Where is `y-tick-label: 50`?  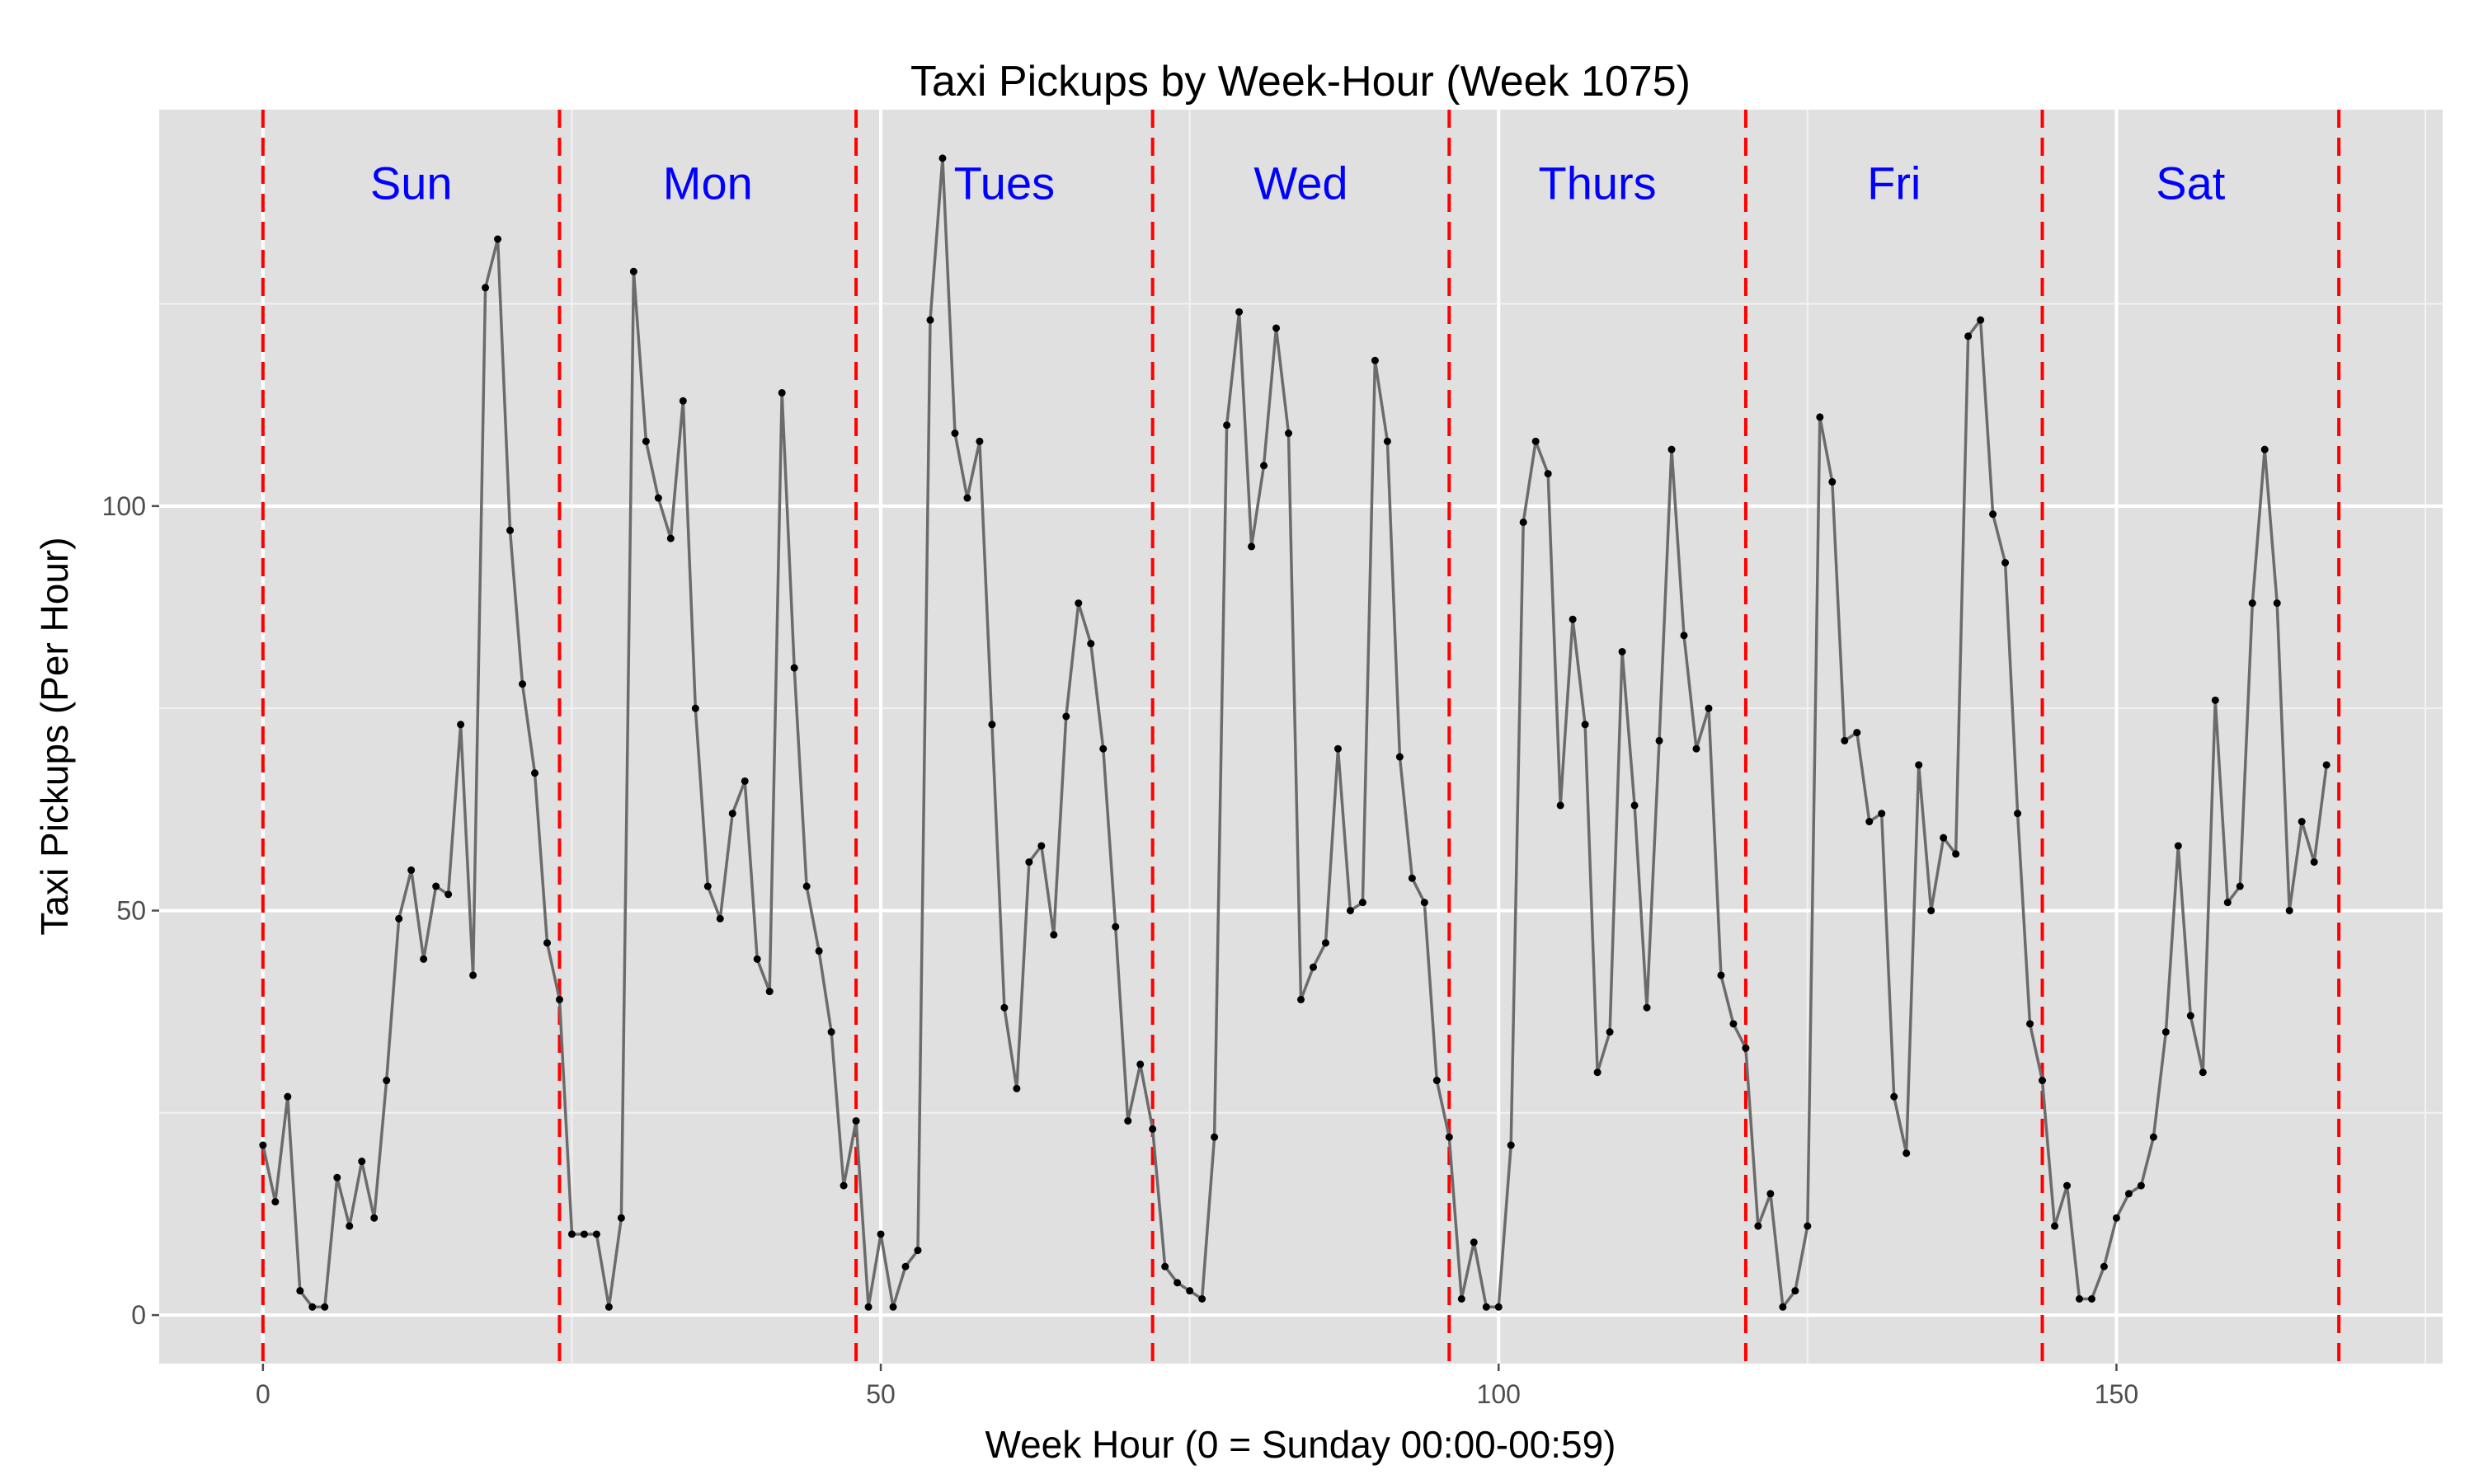
y-tick-label: 50 is located at coordinates (131, 910).